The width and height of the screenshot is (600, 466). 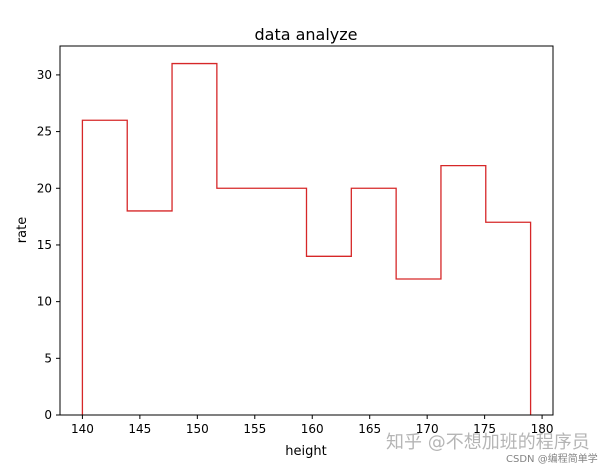 What do you see at coordinates (44, 188) in the screenshot?
I see `y-tick-label: 20` at bounding box center [44, 188].